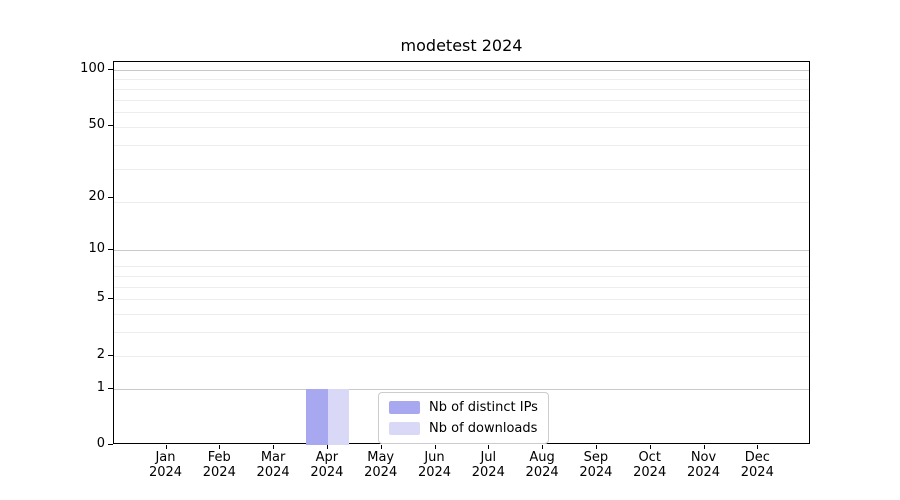 This screenshot has width=900, height=500. What do you see at coordinates (165, 457) in the screenshot?
I see `x-tick-month: Jan` at bounding box center [165, 457].